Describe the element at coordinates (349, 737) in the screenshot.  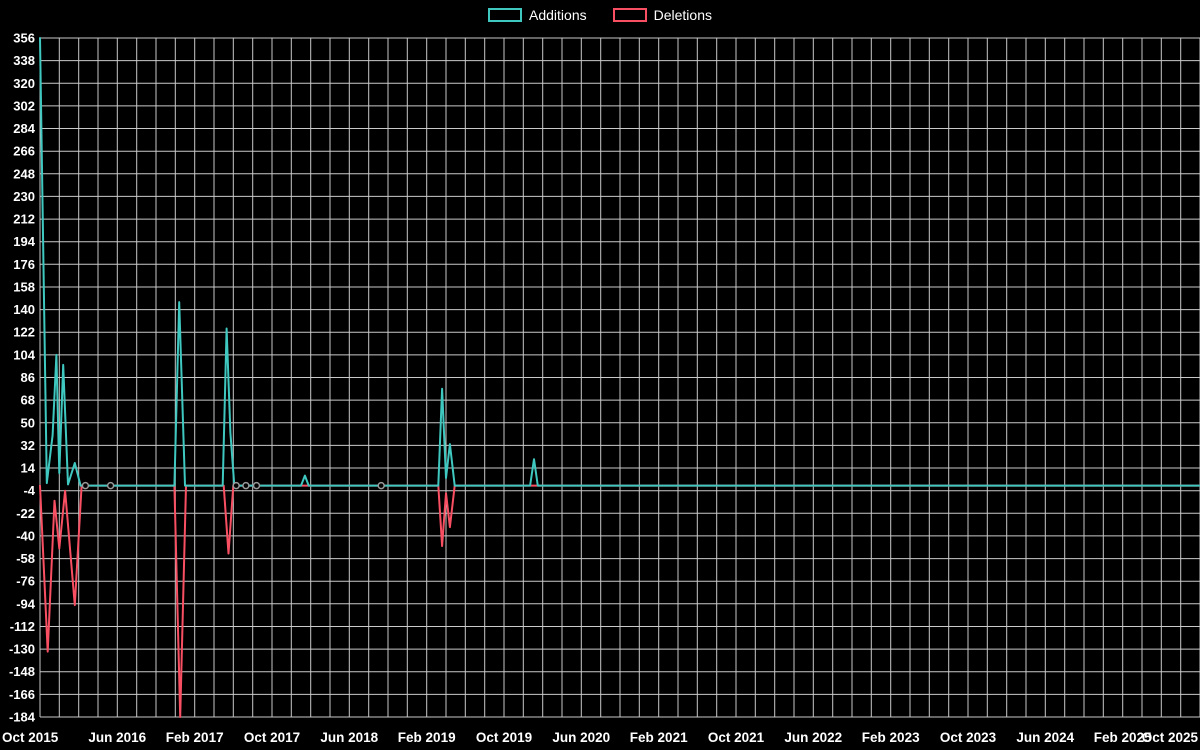
I see `svg-text: Jun 2018` at that location.